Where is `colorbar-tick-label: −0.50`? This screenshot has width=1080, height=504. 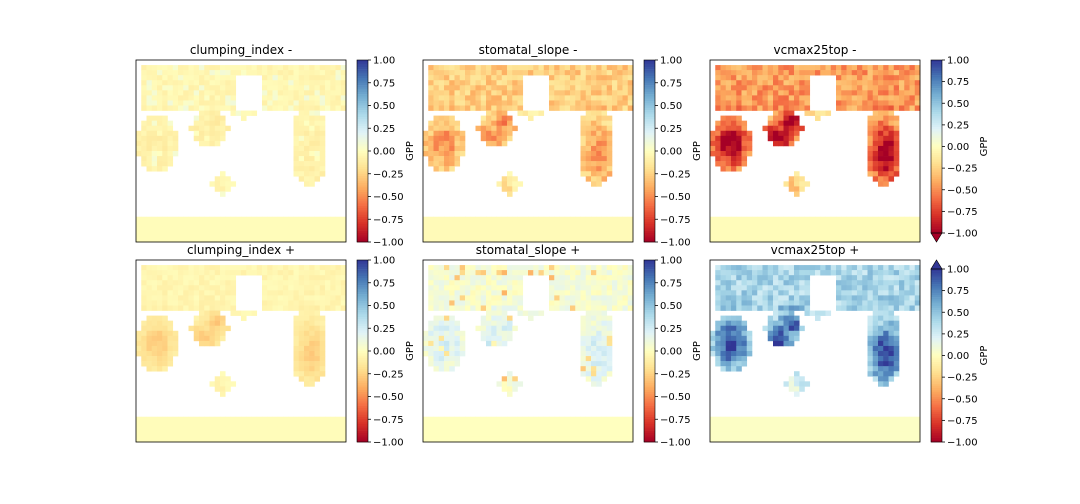 colorbar-tick-label: −0.50 is located at coordinates (675, 197).